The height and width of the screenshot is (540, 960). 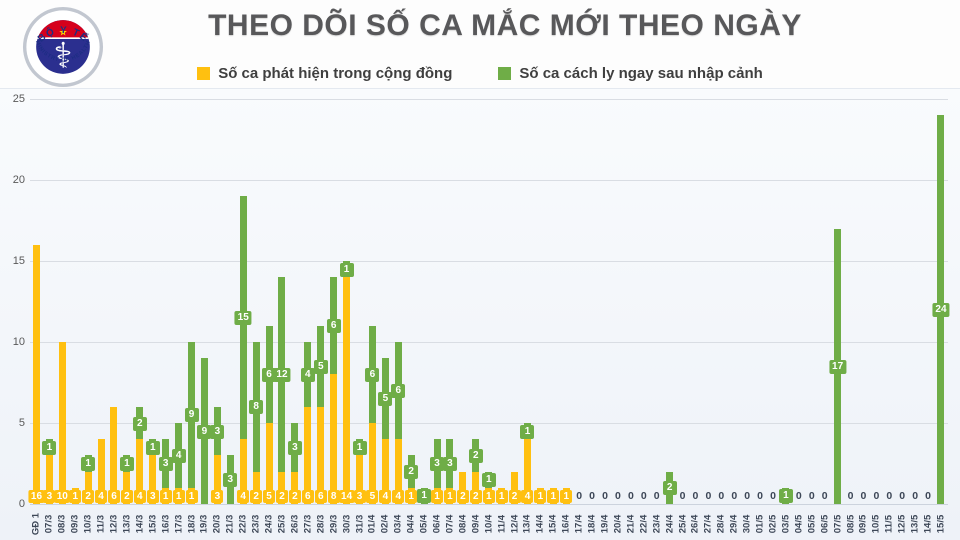 What do you see at coordinates (21, 504) in the screenshot?
I see `y-tick-label: 0` at bounding box center [21, 504].